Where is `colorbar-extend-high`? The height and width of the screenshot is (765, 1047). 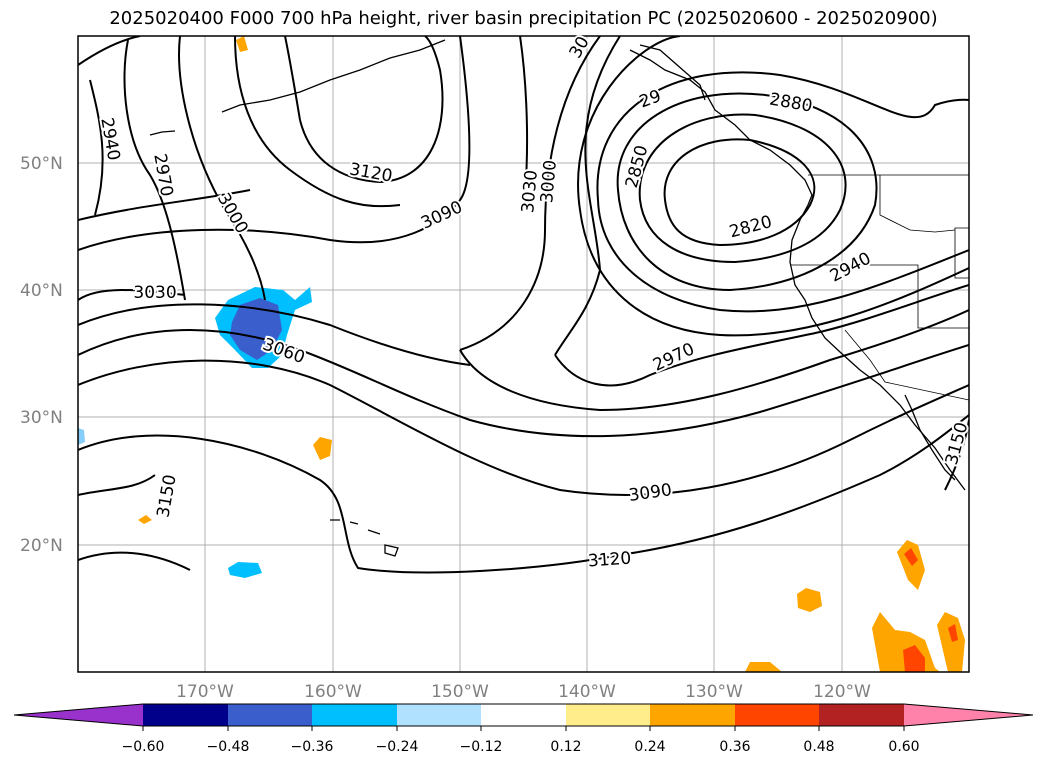
colorbar-extend-high is located at coordinates (968, 715).